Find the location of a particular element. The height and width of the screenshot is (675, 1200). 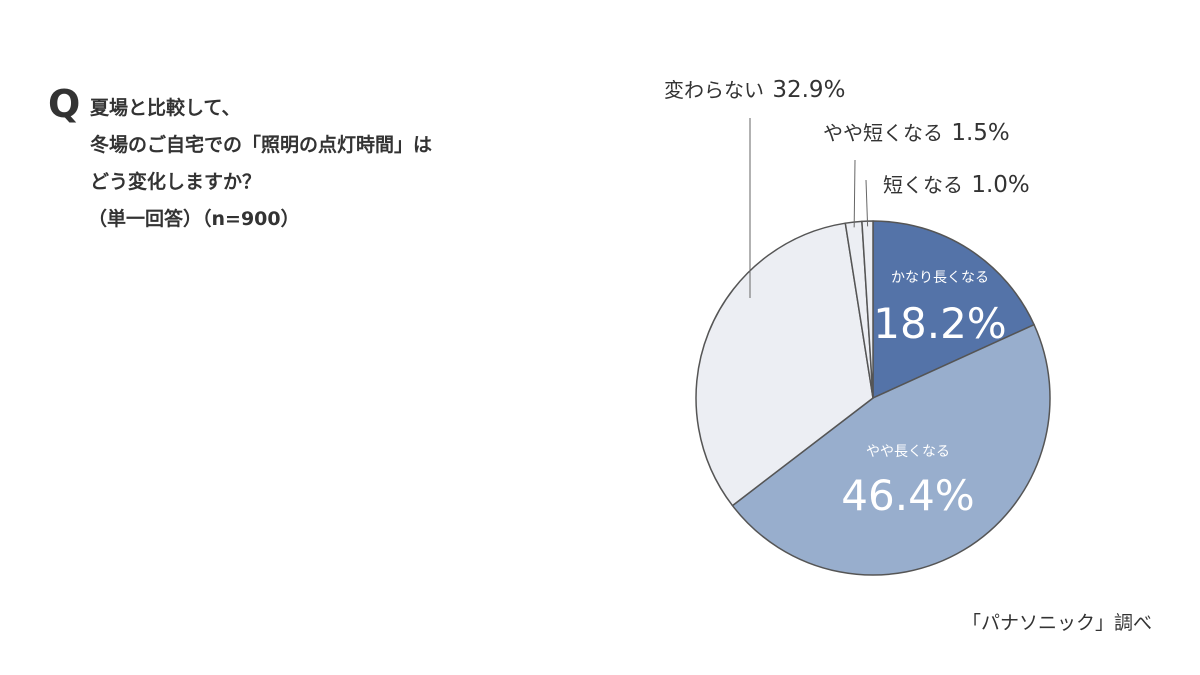

question-line-1: 夏場と比較して、 is located at coordinates (165, 108).